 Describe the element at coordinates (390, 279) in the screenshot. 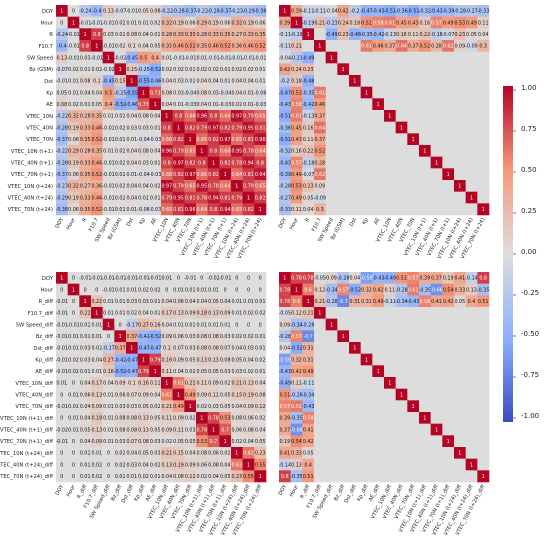

I see `heatmap-cell-value: -0.49` at that location.